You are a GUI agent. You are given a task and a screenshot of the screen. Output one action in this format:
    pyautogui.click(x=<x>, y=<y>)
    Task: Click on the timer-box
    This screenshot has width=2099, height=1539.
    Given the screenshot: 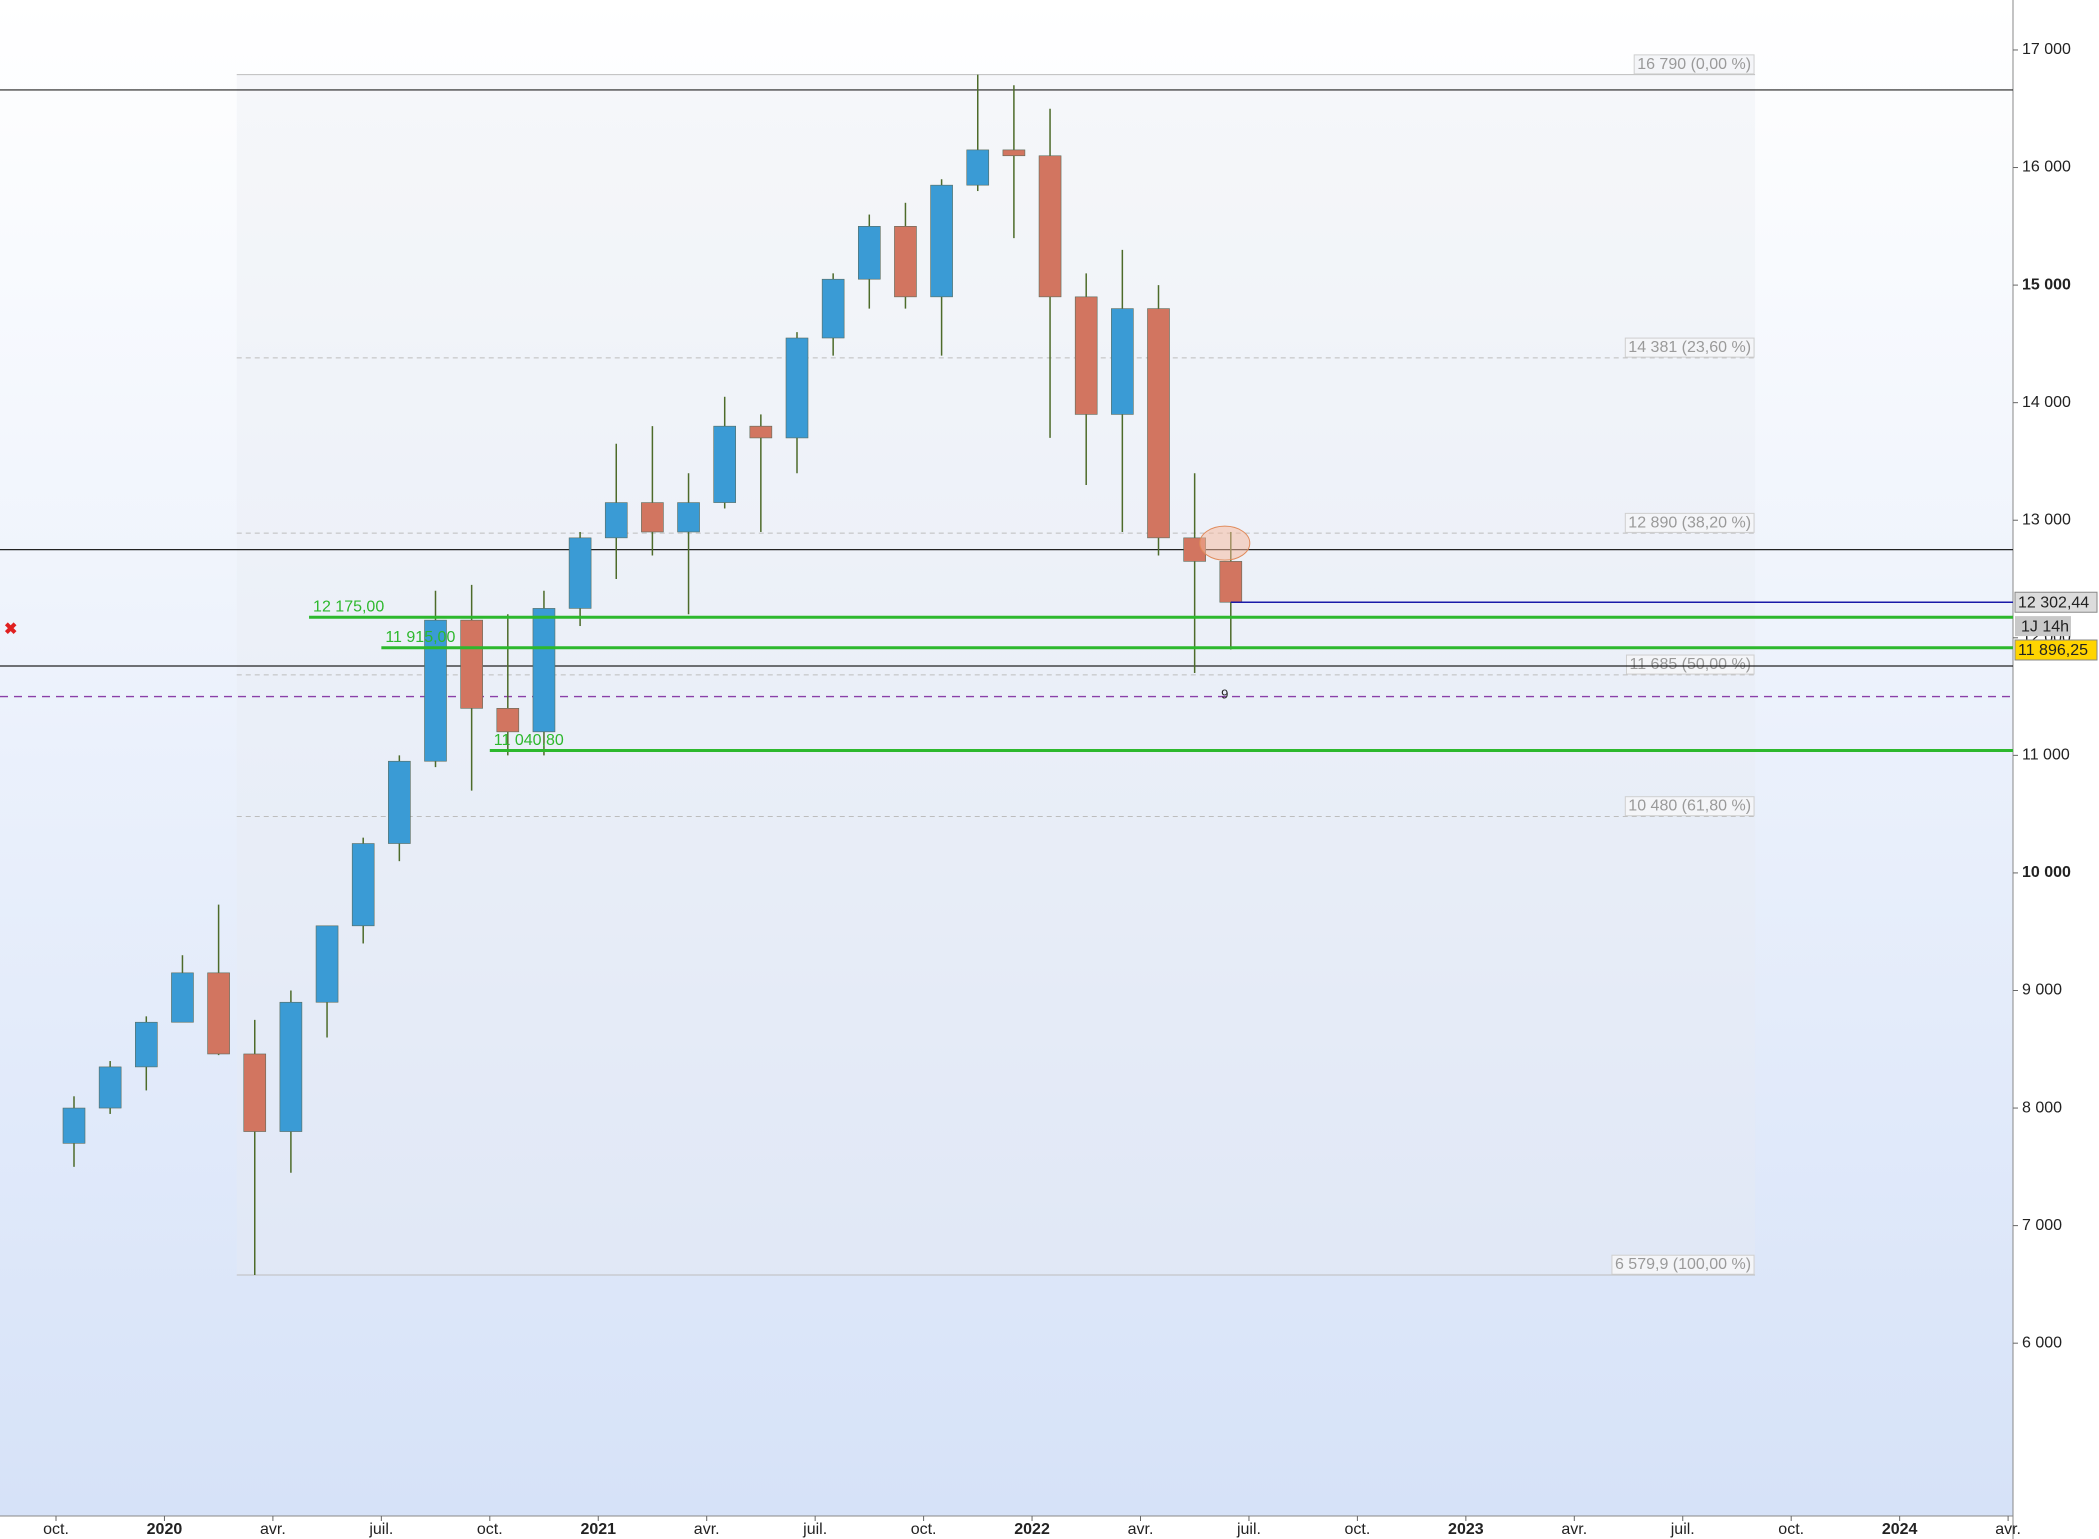 What is the action you would take?
    pyautogui.click(x=2043, y=626)
    